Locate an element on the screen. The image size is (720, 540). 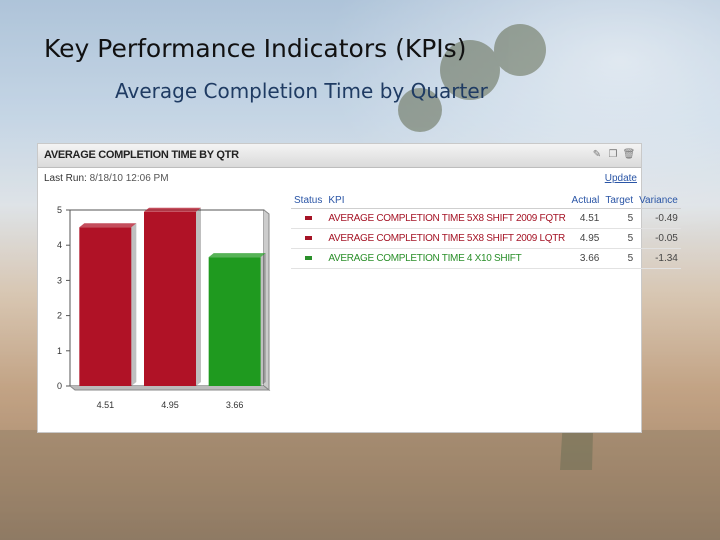
y-tick-label: 1 is located at coordinates (59, 351).